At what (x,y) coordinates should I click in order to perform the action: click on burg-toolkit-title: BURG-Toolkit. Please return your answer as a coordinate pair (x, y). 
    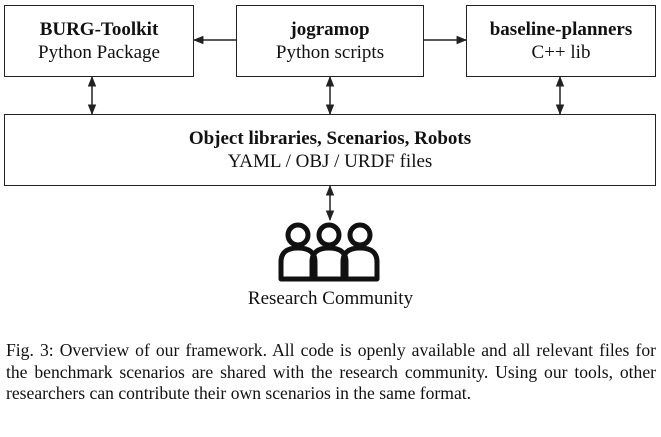
    Looking at the image, I should click on (99, 29).